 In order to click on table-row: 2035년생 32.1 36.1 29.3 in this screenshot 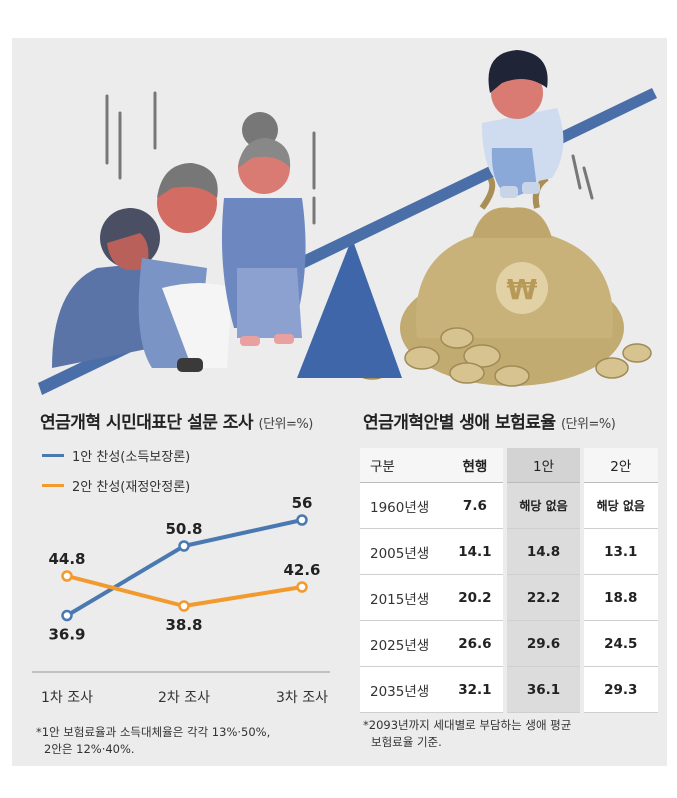, I will do `click(509, 689)`.